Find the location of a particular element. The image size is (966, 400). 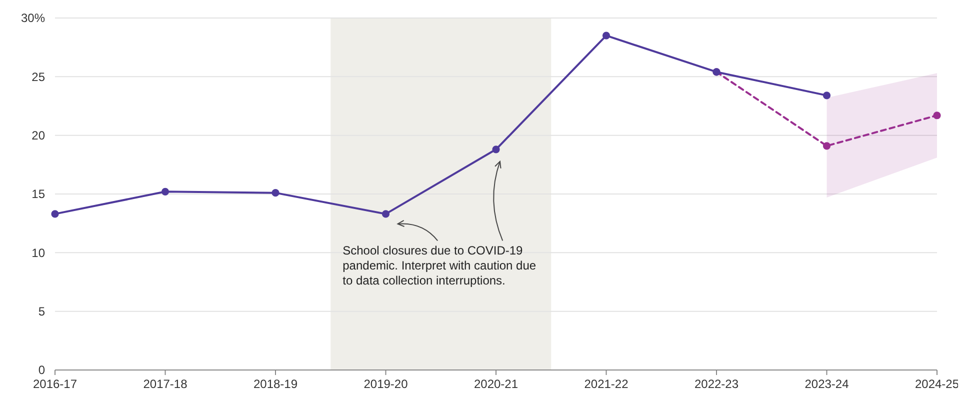

y-tick-label: 10 is located at coordinates (39, 253).